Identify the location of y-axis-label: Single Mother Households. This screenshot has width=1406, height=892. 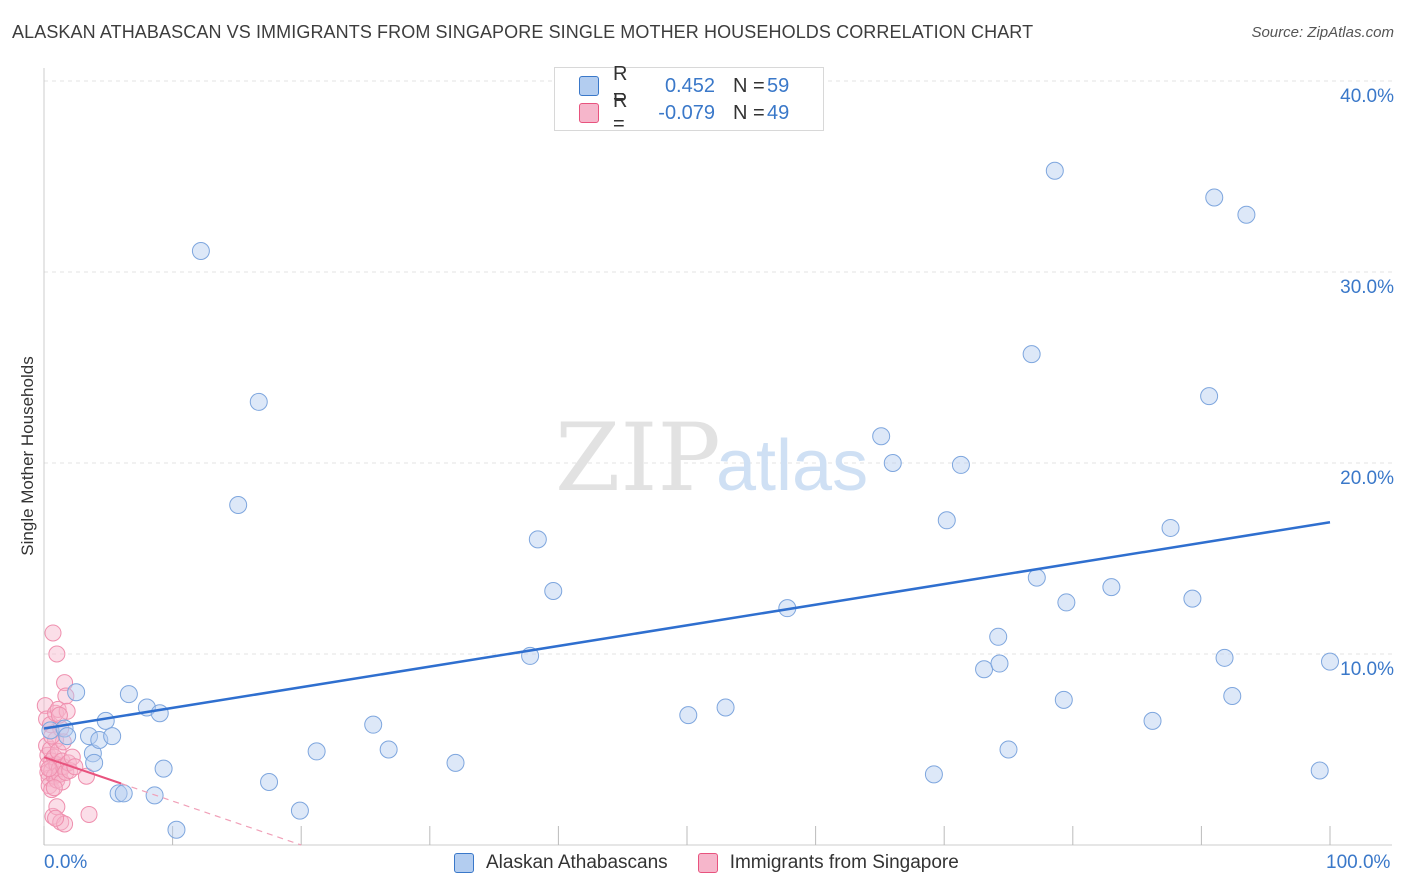
(27, 456).